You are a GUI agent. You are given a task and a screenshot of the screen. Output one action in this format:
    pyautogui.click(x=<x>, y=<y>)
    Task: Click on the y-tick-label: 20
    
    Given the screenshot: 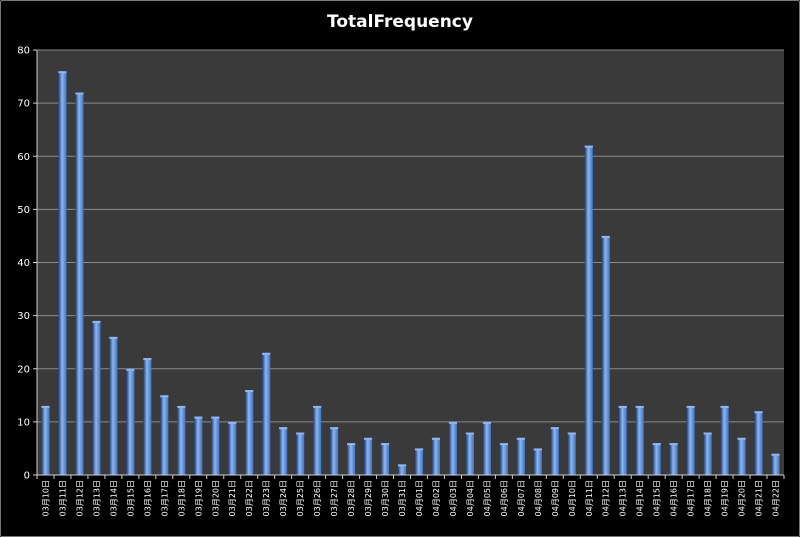 What is the action you would take?
    pyautogui.click(x=23, y=369)
    